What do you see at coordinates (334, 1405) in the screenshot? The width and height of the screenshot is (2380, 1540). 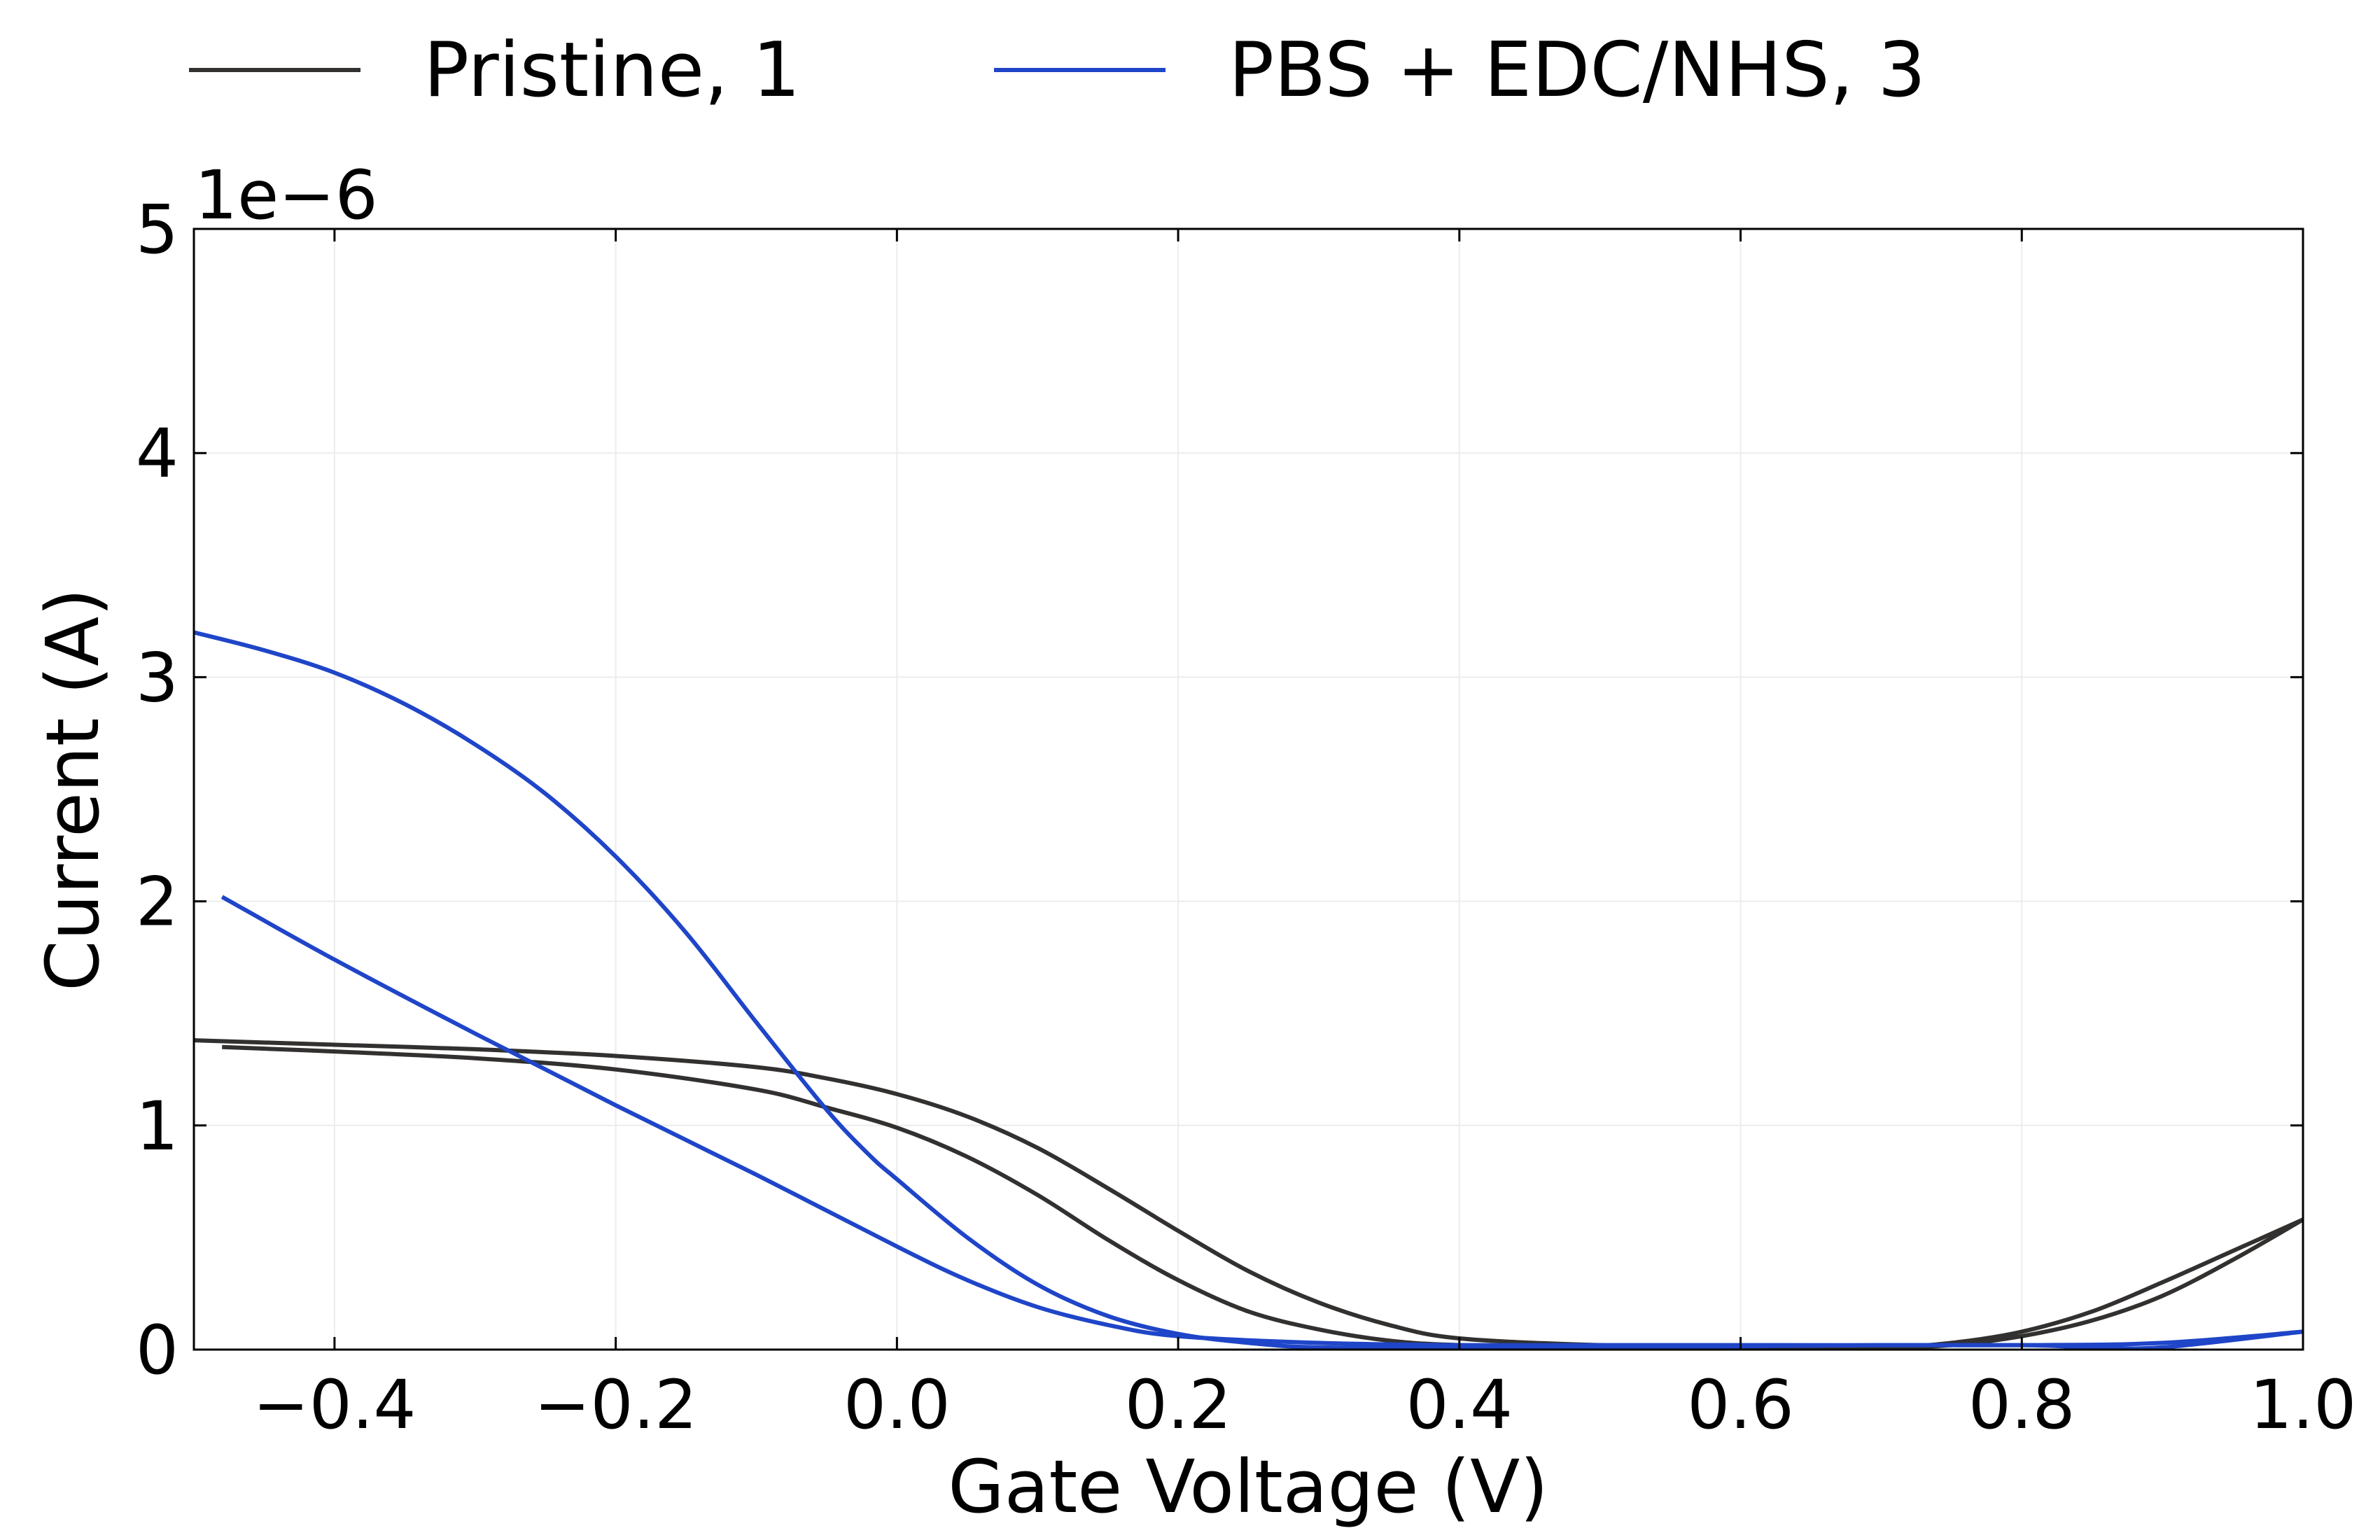 I see `x-tick-label: −0.4` at bounding box center [334, 1405].